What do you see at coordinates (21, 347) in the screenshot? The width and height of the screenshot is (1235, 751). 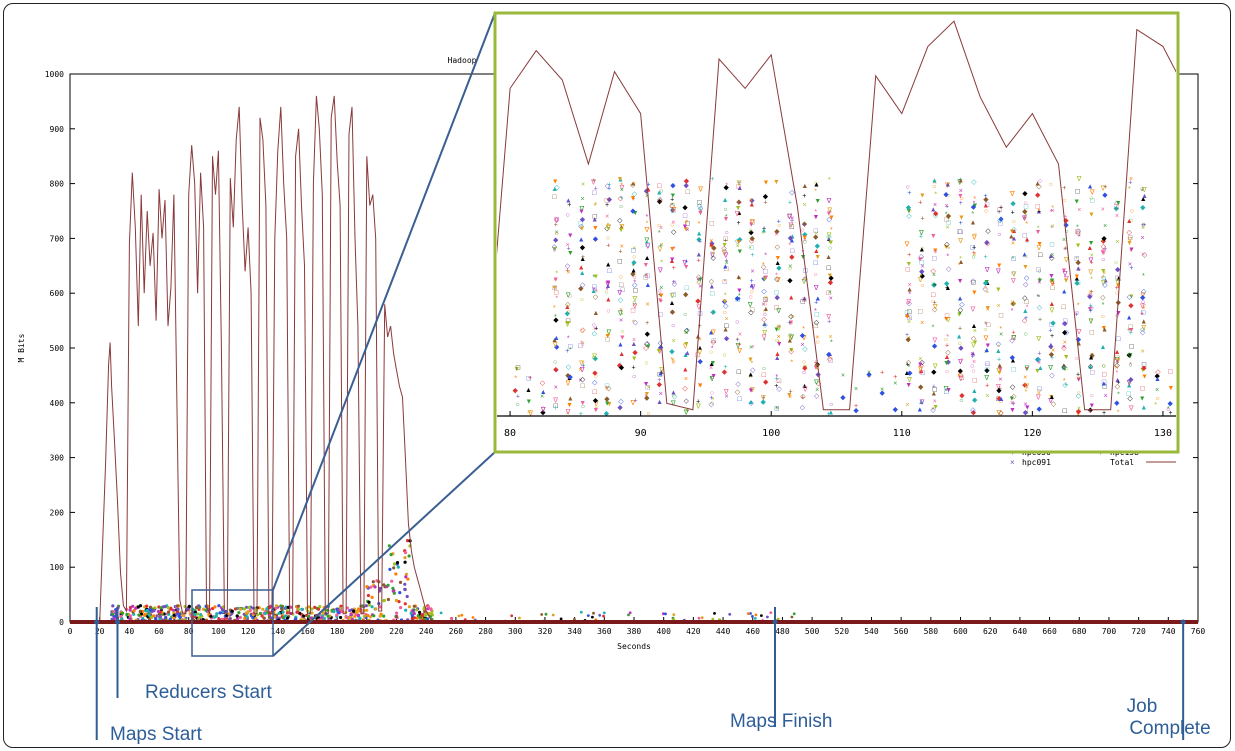 I see `y-axis-label: M Bits` at bounding box center [21, 347].